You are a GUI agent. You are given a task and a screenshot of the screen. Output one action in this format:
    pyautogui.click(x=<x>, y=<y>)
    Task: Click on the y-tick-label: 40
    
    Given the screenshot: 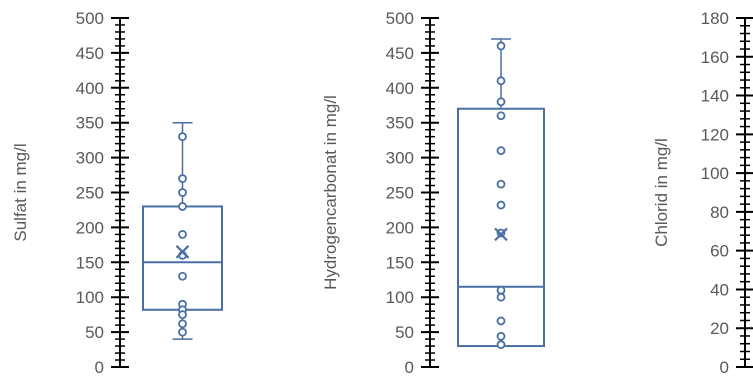 What is the action you would take?
    pyautogui.click(x=719, y=289)
    